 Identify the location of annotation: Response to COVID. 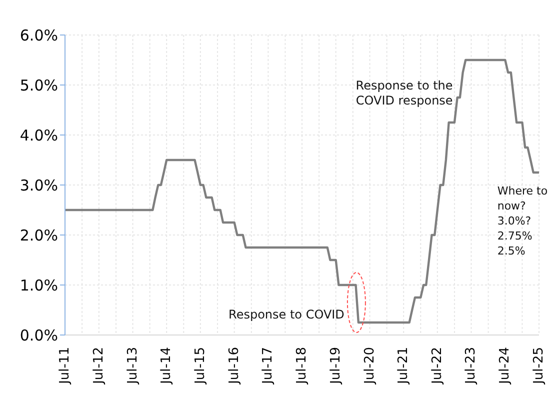
(286, 315).